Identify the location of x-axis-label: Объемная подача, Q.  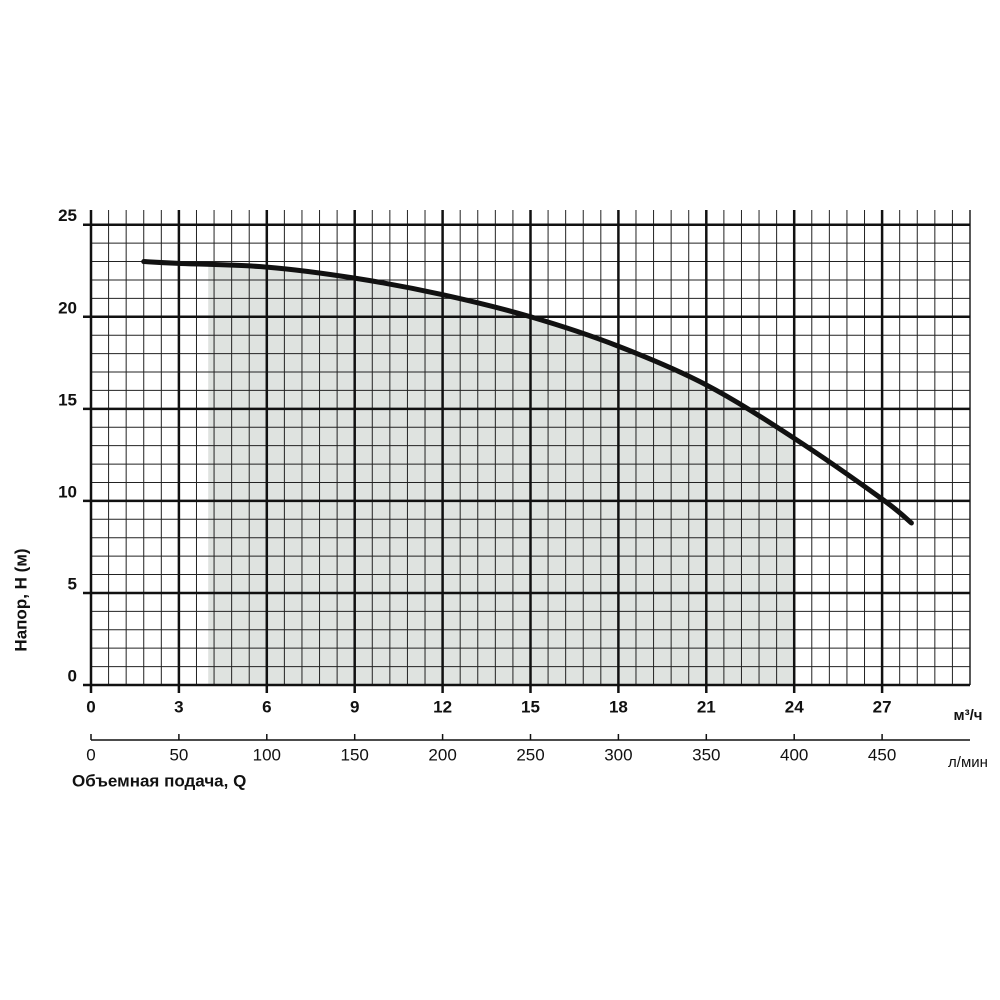
(159, 780).